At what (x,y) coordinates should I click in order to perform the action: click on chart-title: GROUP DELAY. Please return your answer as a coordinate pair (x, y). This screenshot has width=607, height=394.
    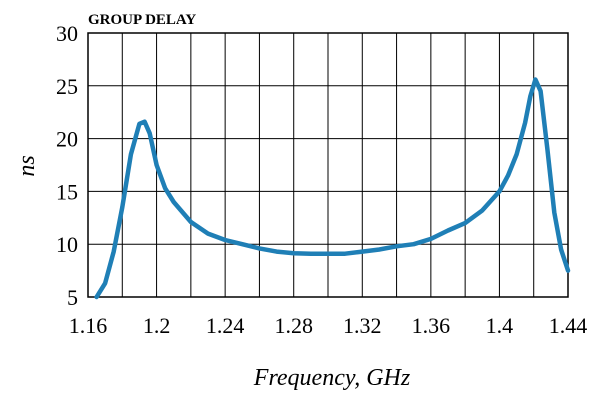
    Looking at the image, I should click on (142, 20).